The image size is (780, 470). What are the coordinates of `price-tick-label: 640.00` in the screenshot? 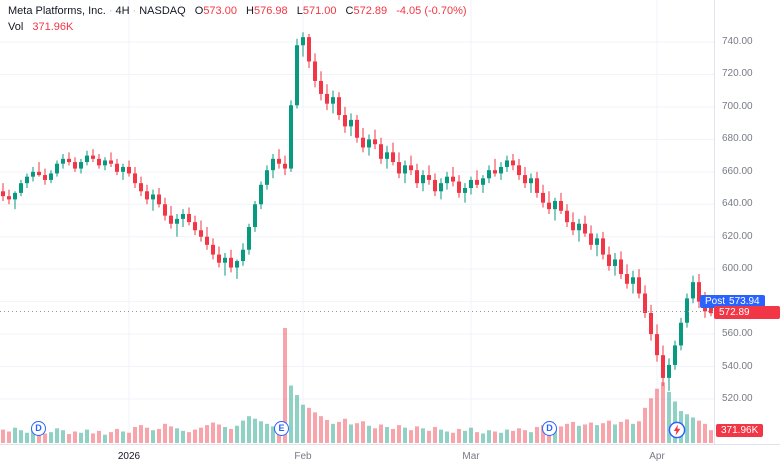 It's located at (737, 204).